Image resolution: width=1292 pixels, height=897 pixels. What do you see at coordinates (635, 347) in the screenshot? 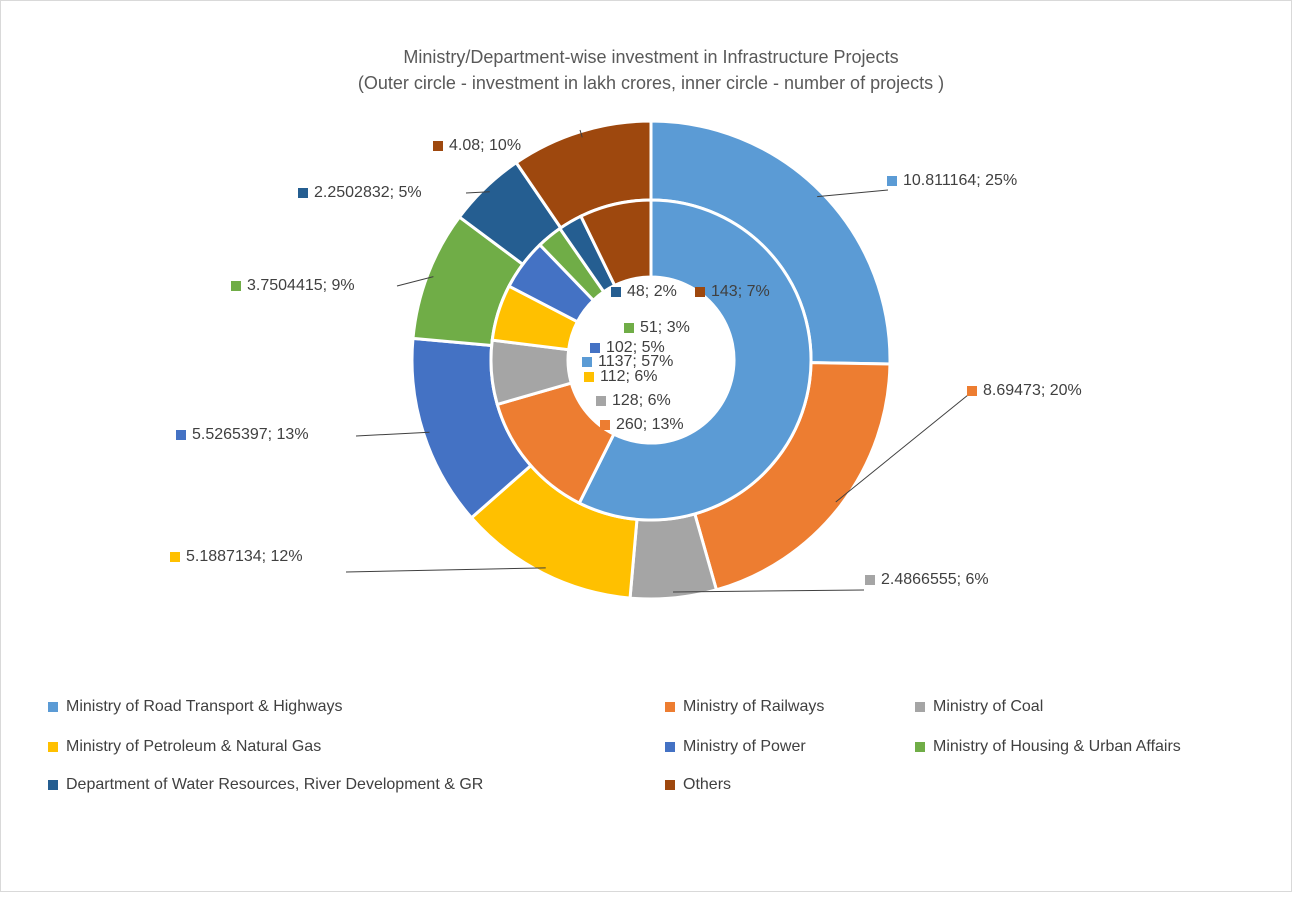
I see `data-label: 102; 5%` at bounding box center [635, 347].